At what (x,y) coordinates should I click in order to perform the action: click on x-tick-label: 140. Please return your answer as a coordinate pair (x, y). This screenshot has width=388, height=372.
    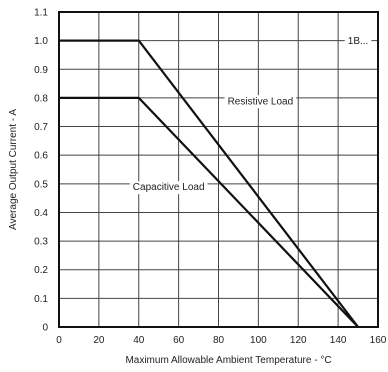
    Looking at the image, I should click on (338, 340).